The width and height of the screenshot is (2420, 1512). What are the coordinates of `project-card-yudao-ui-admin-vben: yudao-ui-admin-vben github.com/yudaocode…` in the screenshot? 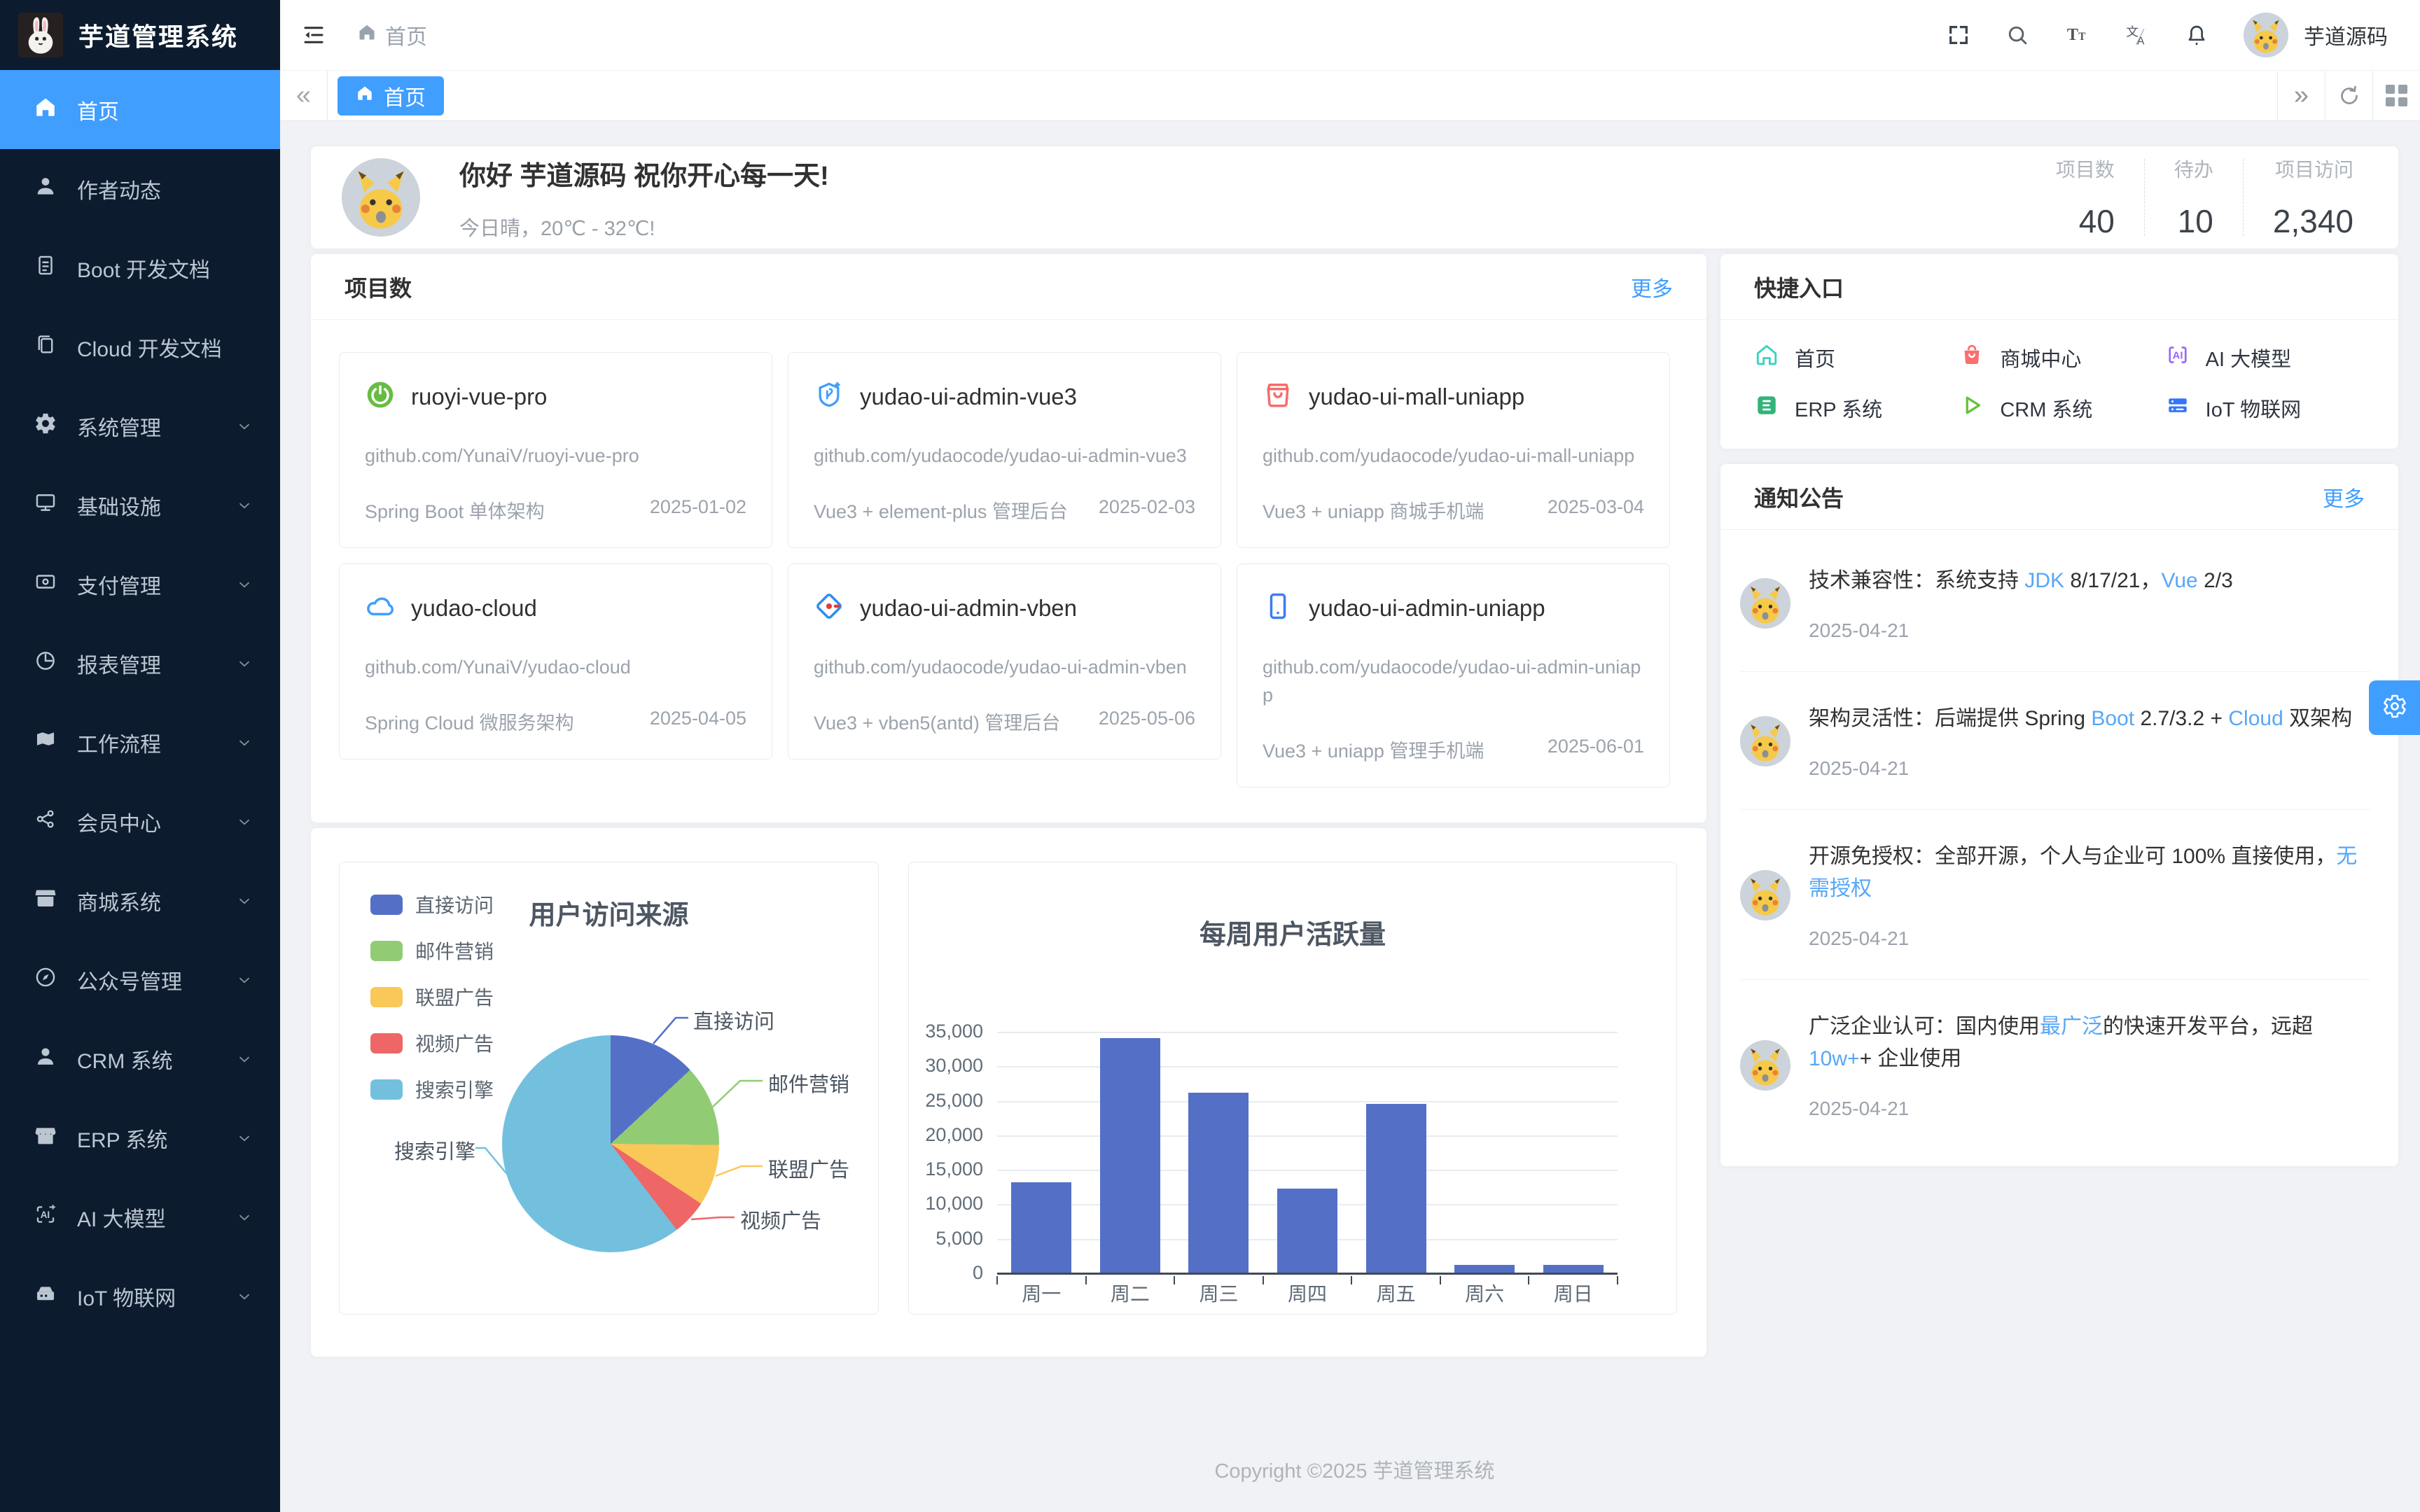 It's located at (1004, 662).